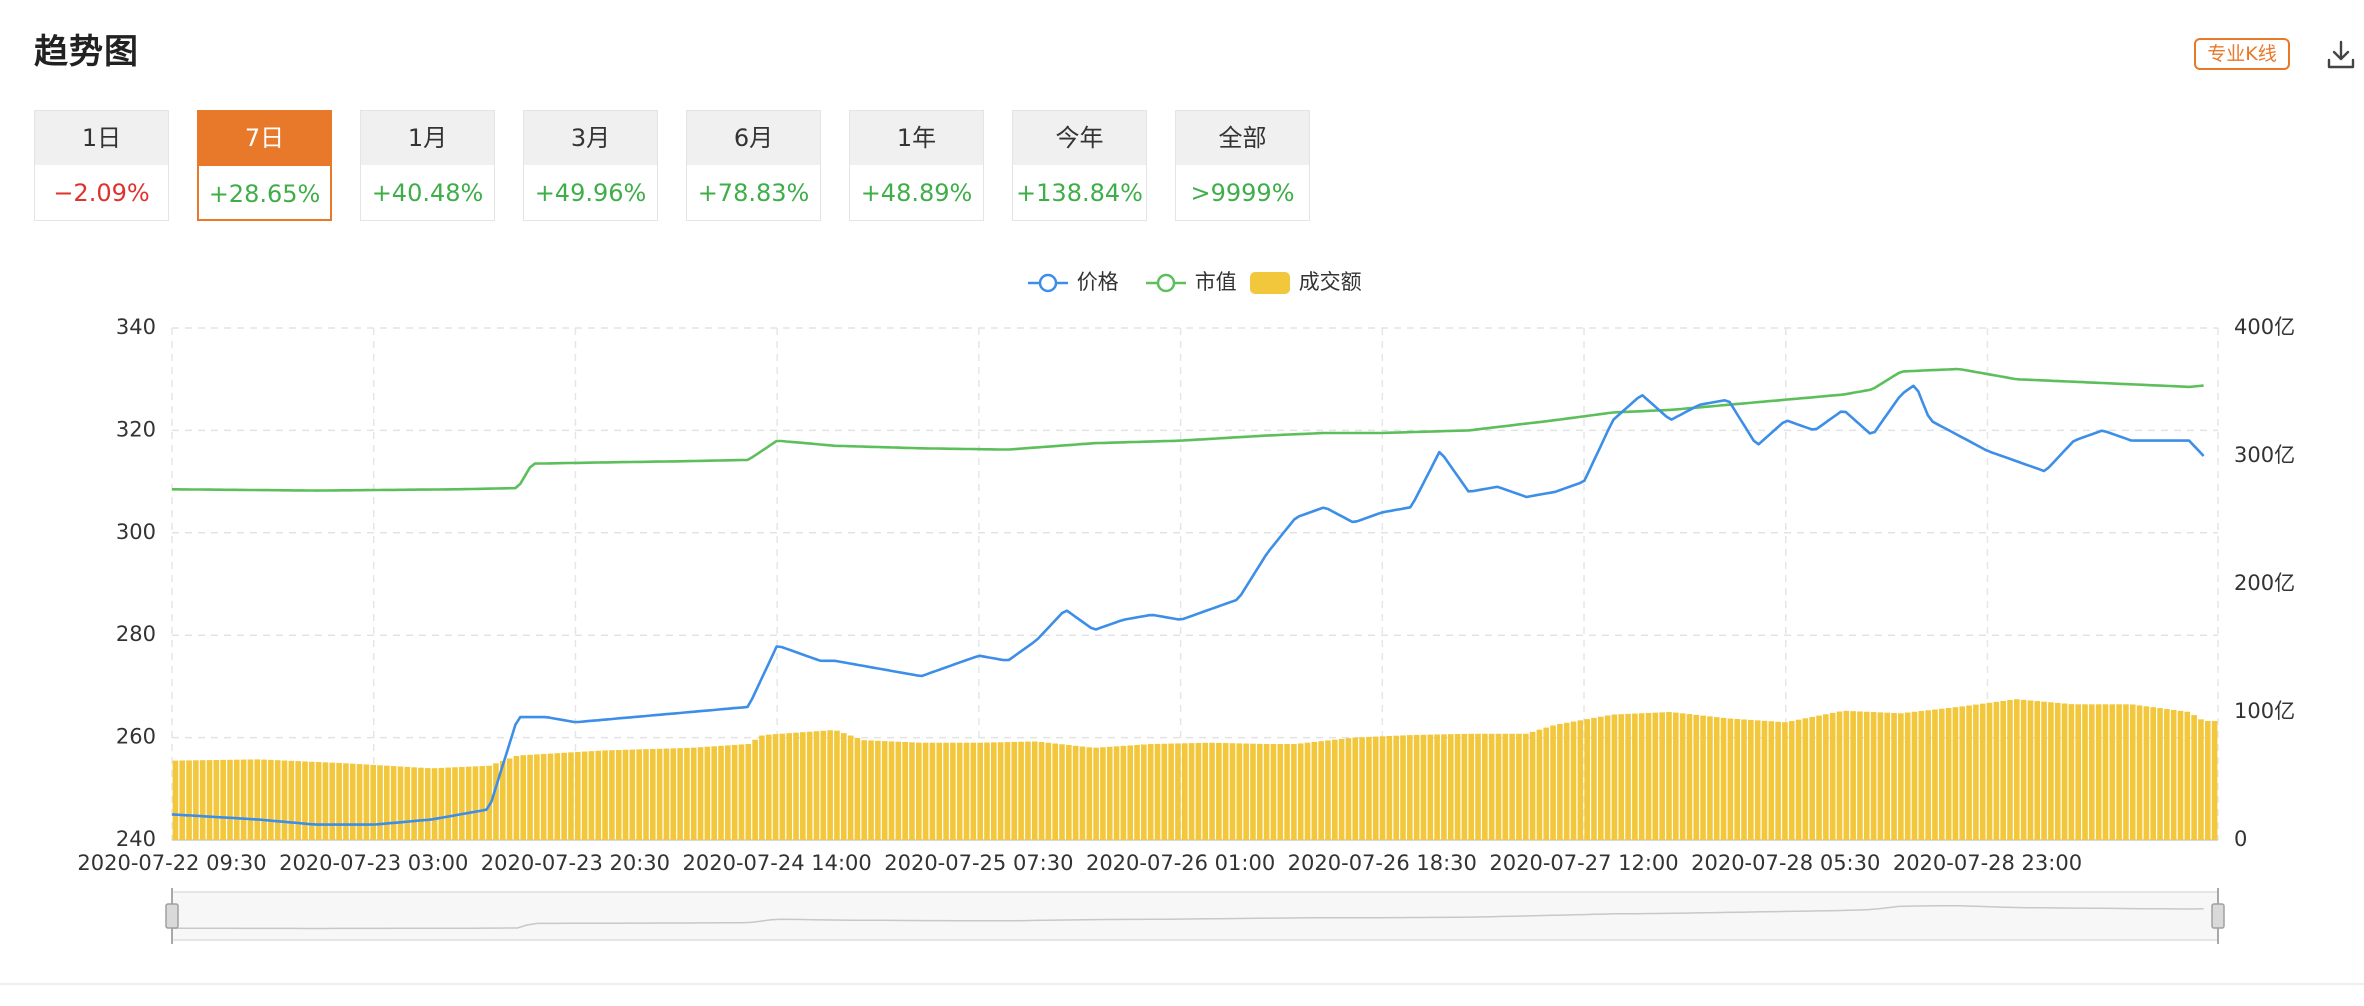 The height and width of the screenshot is (1006, 2364). What do you see at coordinates (427, 165) in the screenshot?
I see `tab-1m: 1月 +40.48%` at bounding box center [427, 165].